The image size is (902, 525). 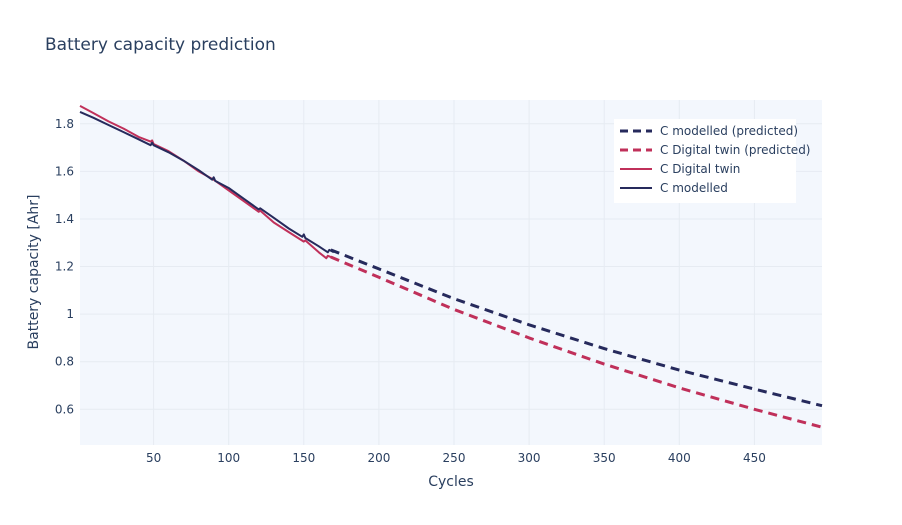 I want to click on x-tick-label: 50, so click(x=153, y=458).